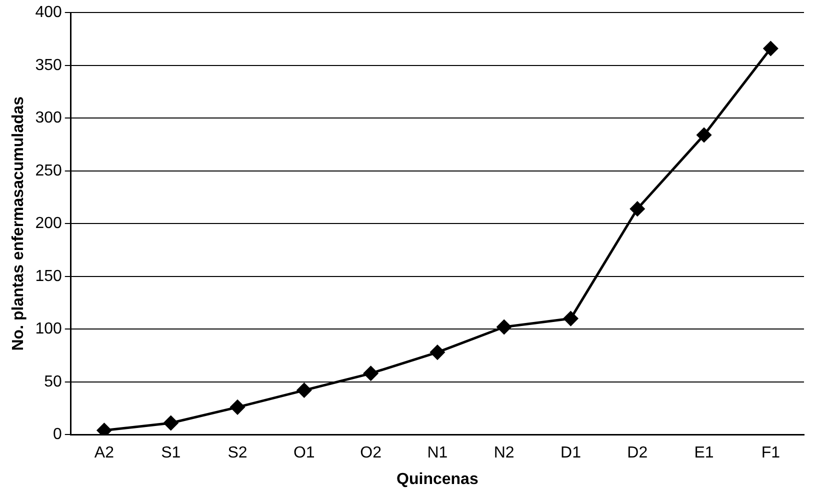 The width and height of the screenshot is (834, 498). I want to click on y-tick-label: 50, so click(53, 381).